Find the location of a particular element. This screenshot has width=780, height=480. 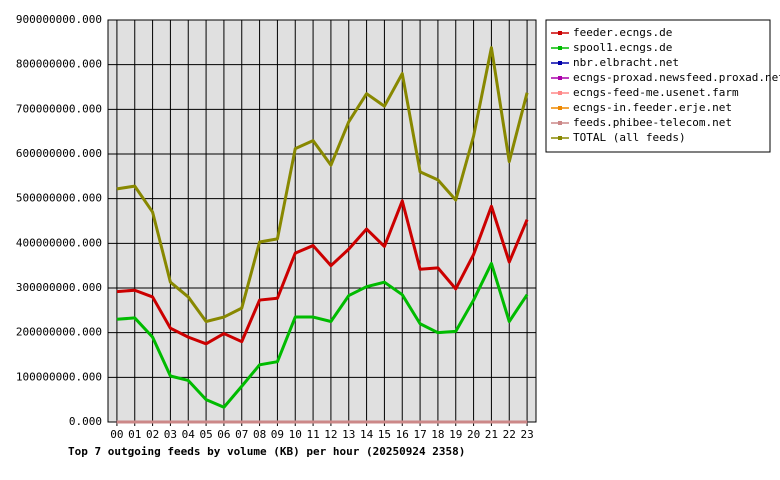

x-tick-label: 20 is located at coordinates (473, 434).